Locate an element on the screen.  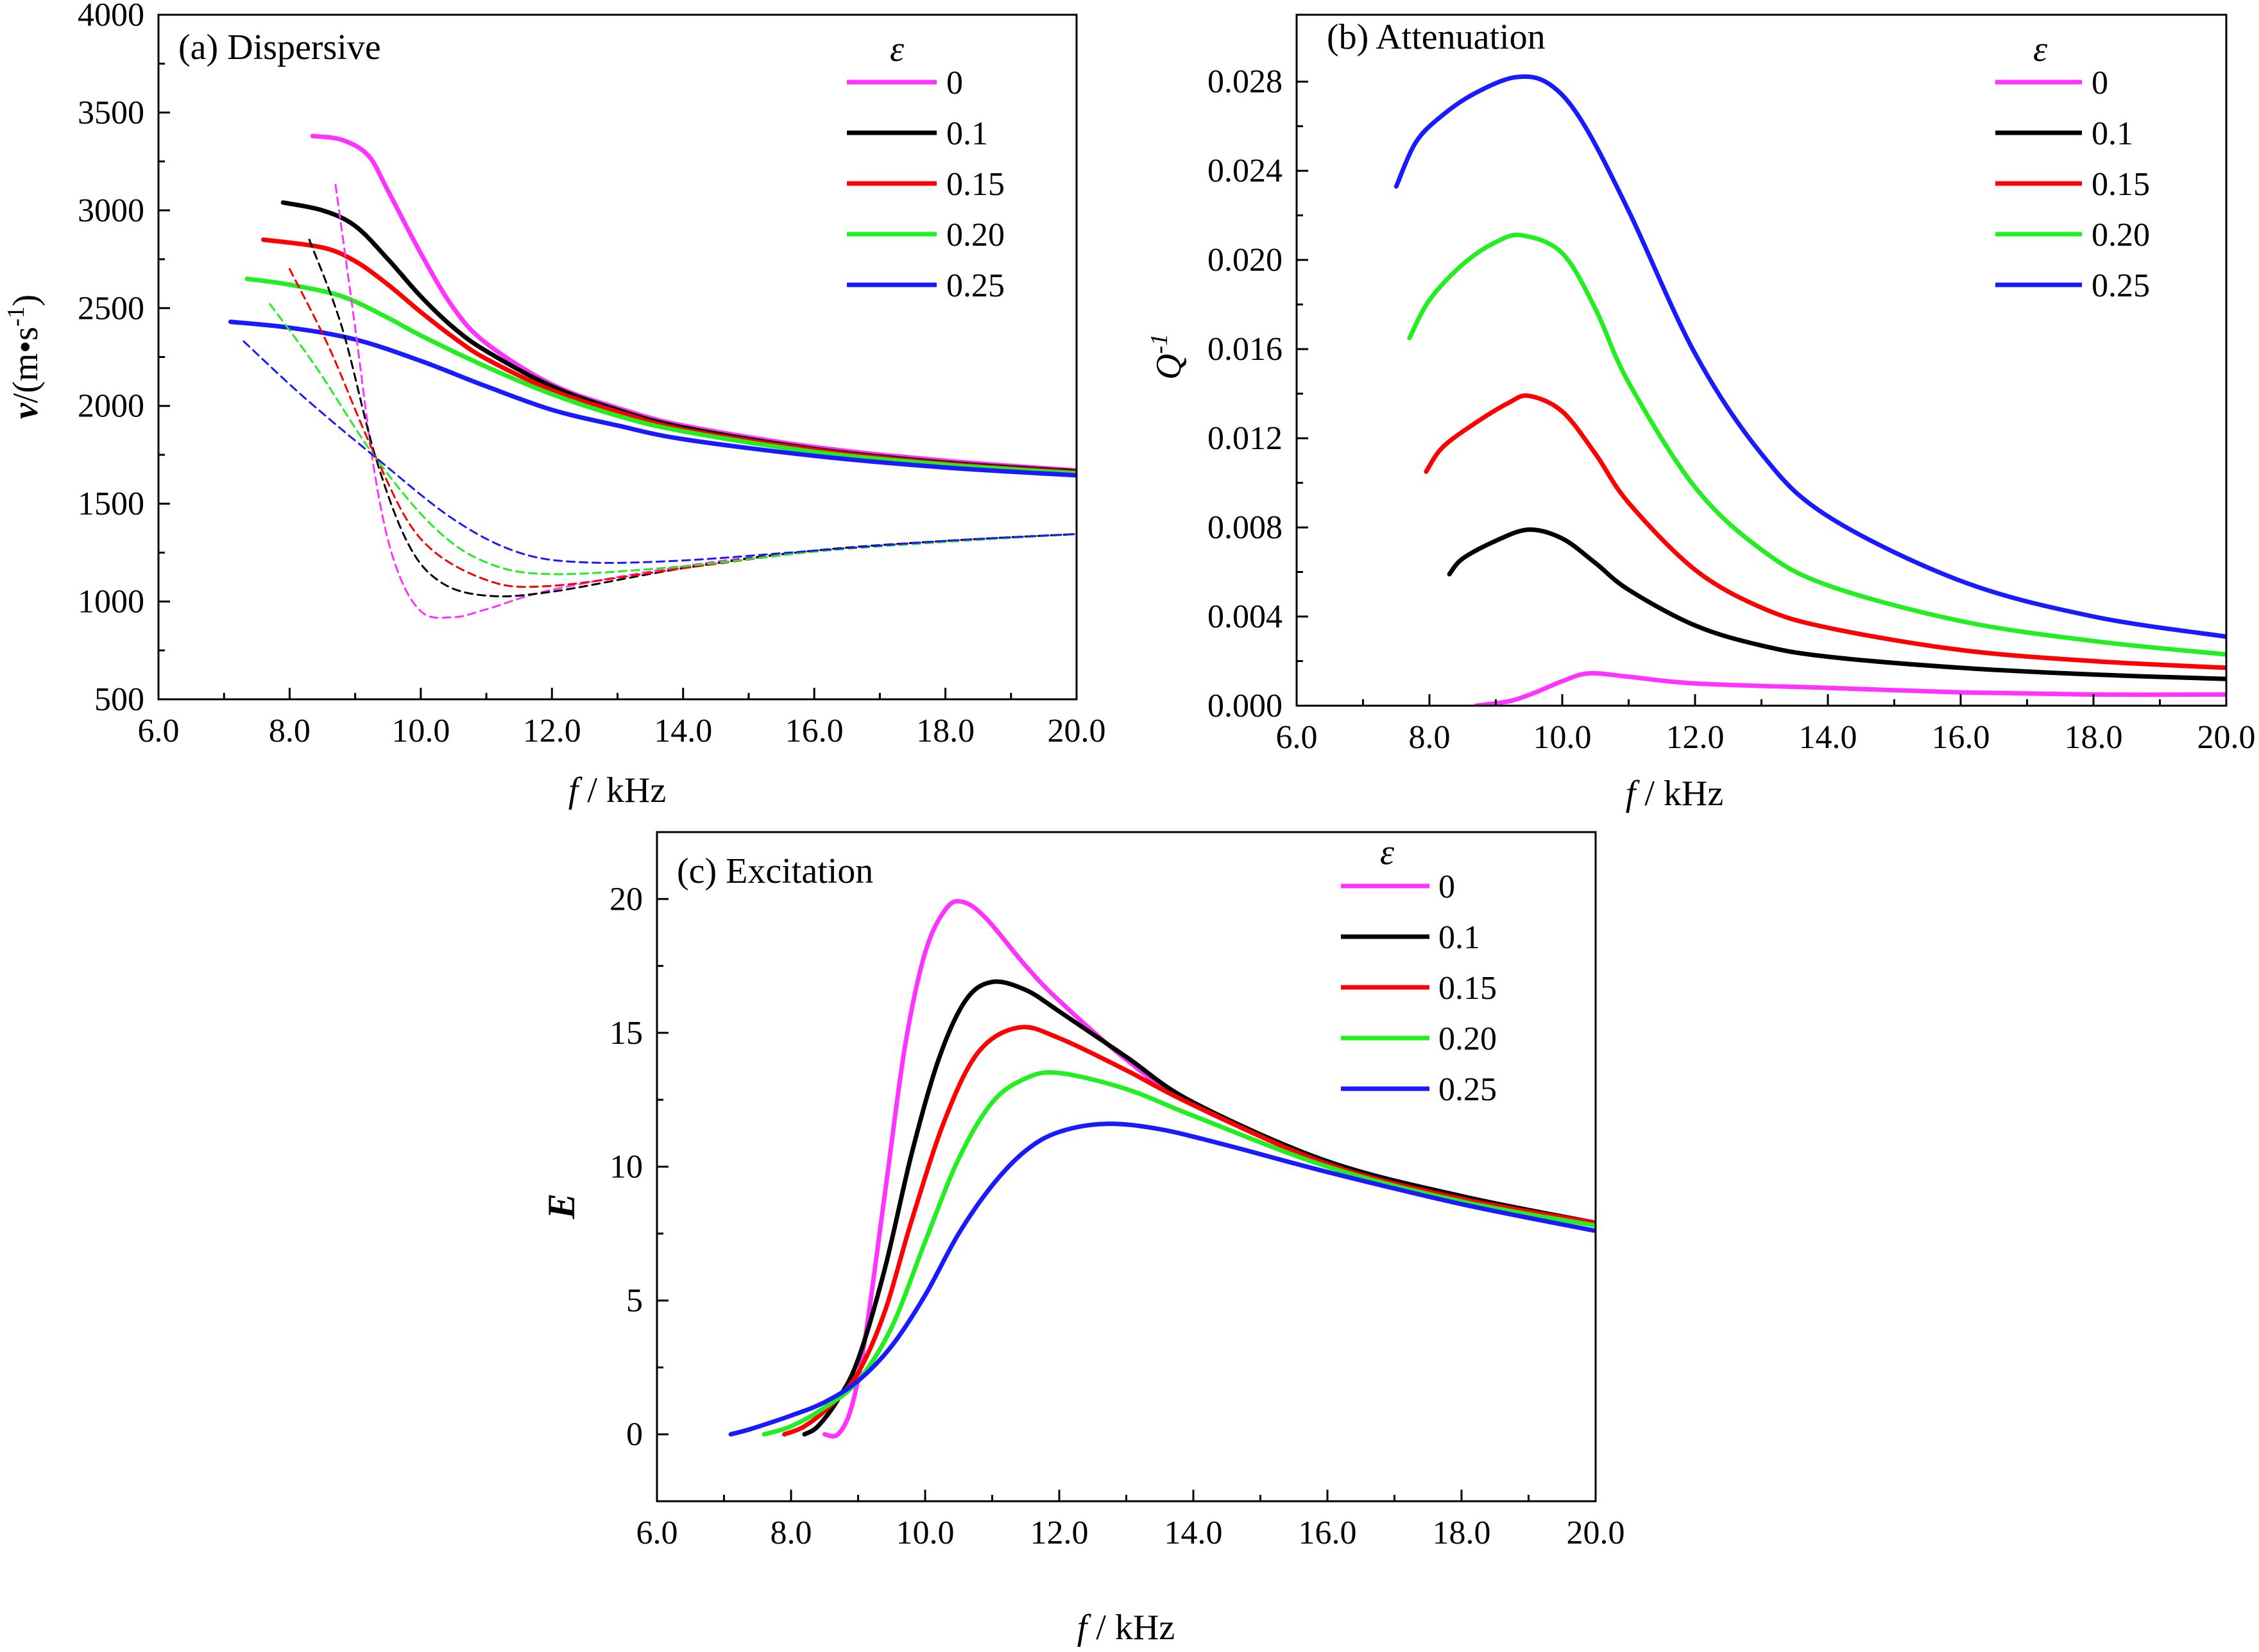
panel-a-x-axis-unit: / kHz is located at coordinates (622, 790).